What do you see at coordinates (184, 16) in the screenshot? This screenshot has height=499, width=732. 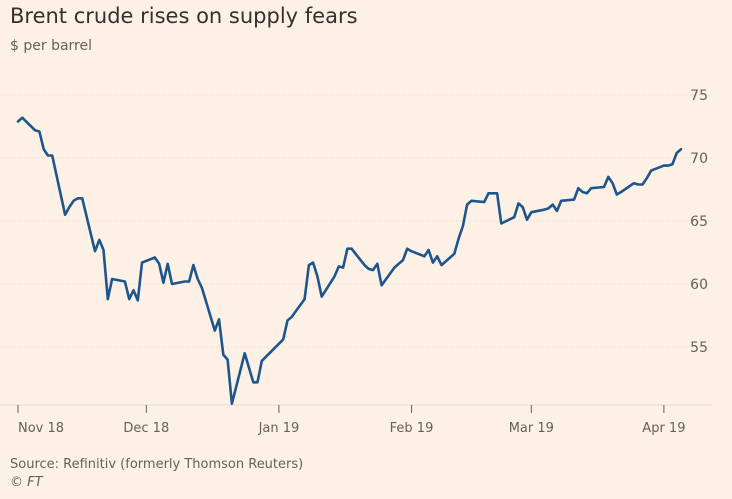 I see `chart-title: Brent crude rises on supply fears` at bounding box center [184, 16].